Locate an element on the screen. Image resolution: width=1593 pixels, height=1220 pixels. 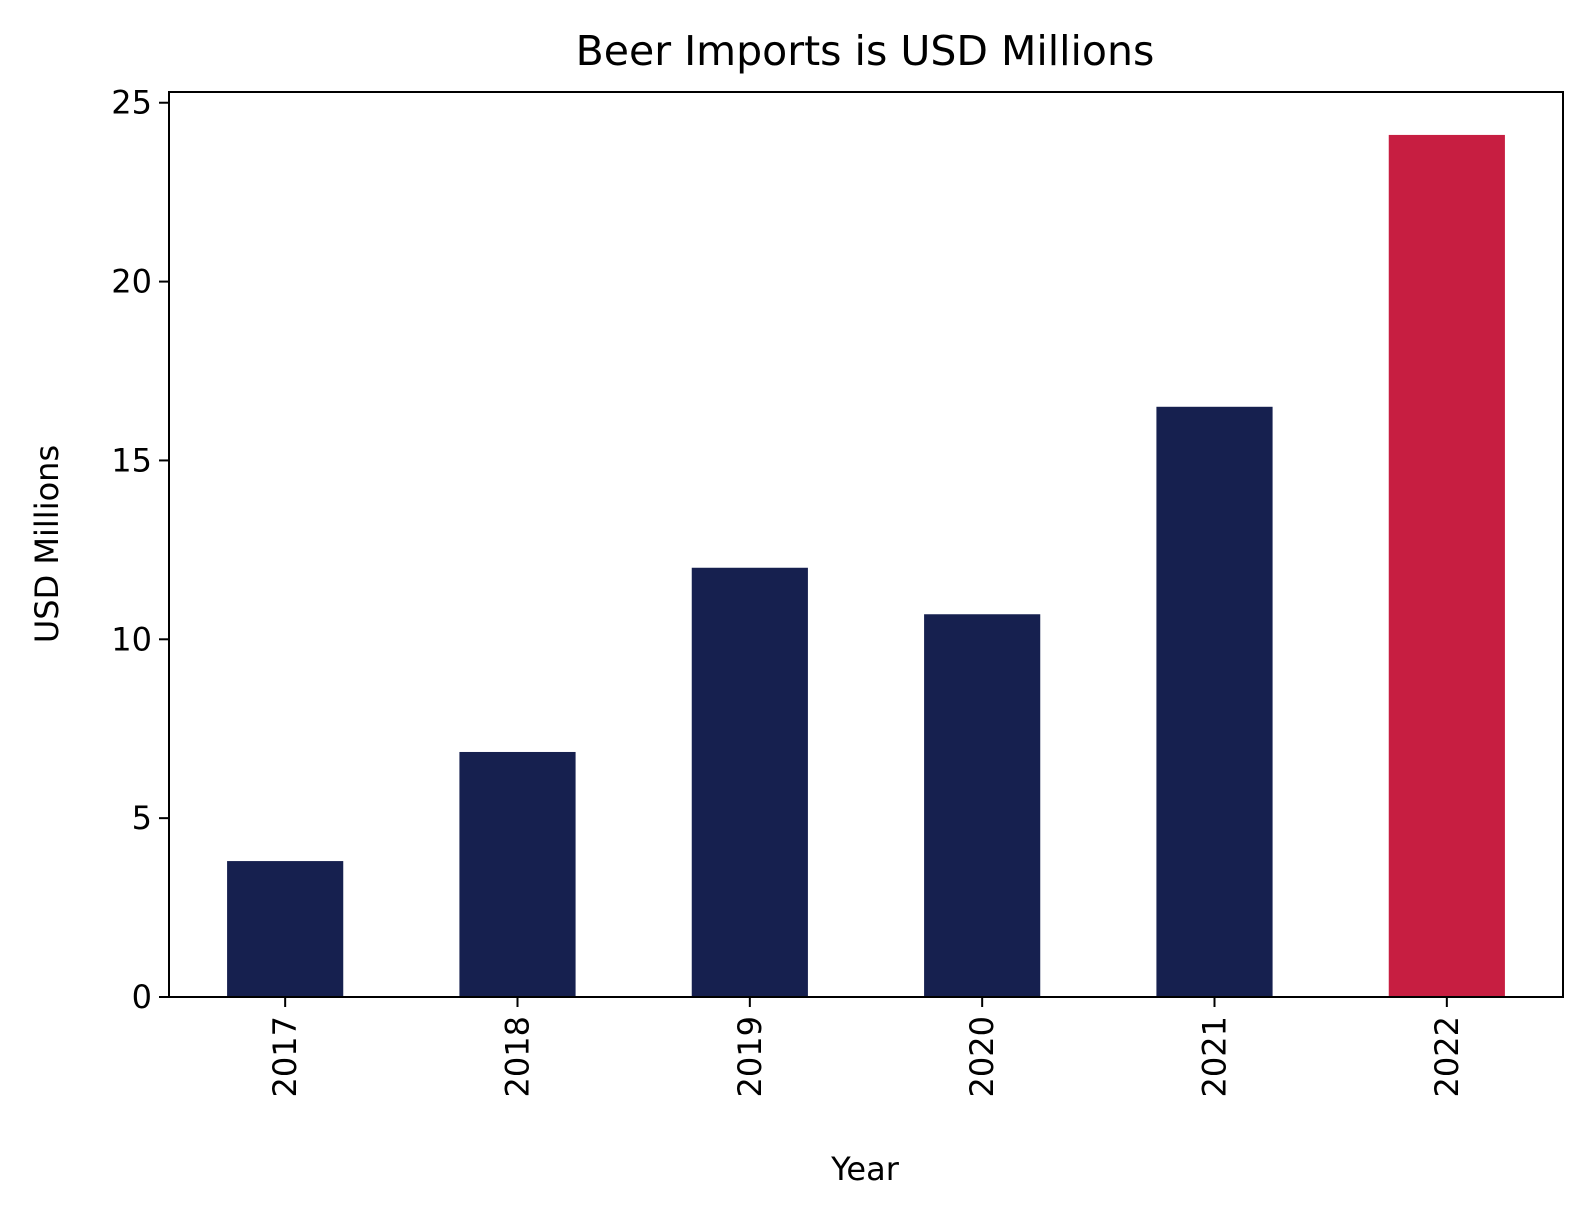
bar-2017 is located at coordinates (285, 929).